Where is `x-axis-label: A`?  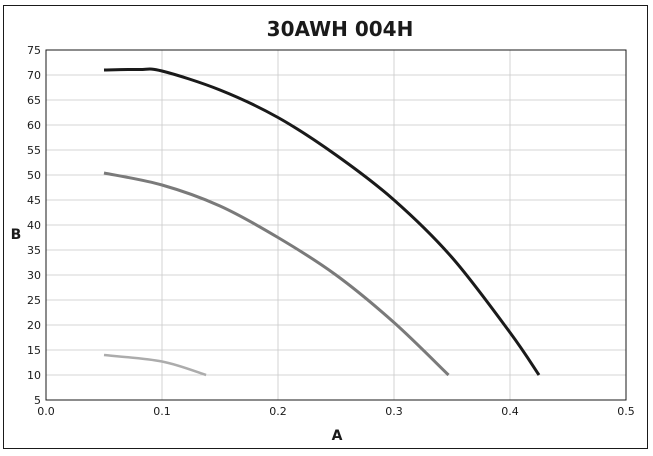
x-axis-label: A is located at coordinates (337, 436).